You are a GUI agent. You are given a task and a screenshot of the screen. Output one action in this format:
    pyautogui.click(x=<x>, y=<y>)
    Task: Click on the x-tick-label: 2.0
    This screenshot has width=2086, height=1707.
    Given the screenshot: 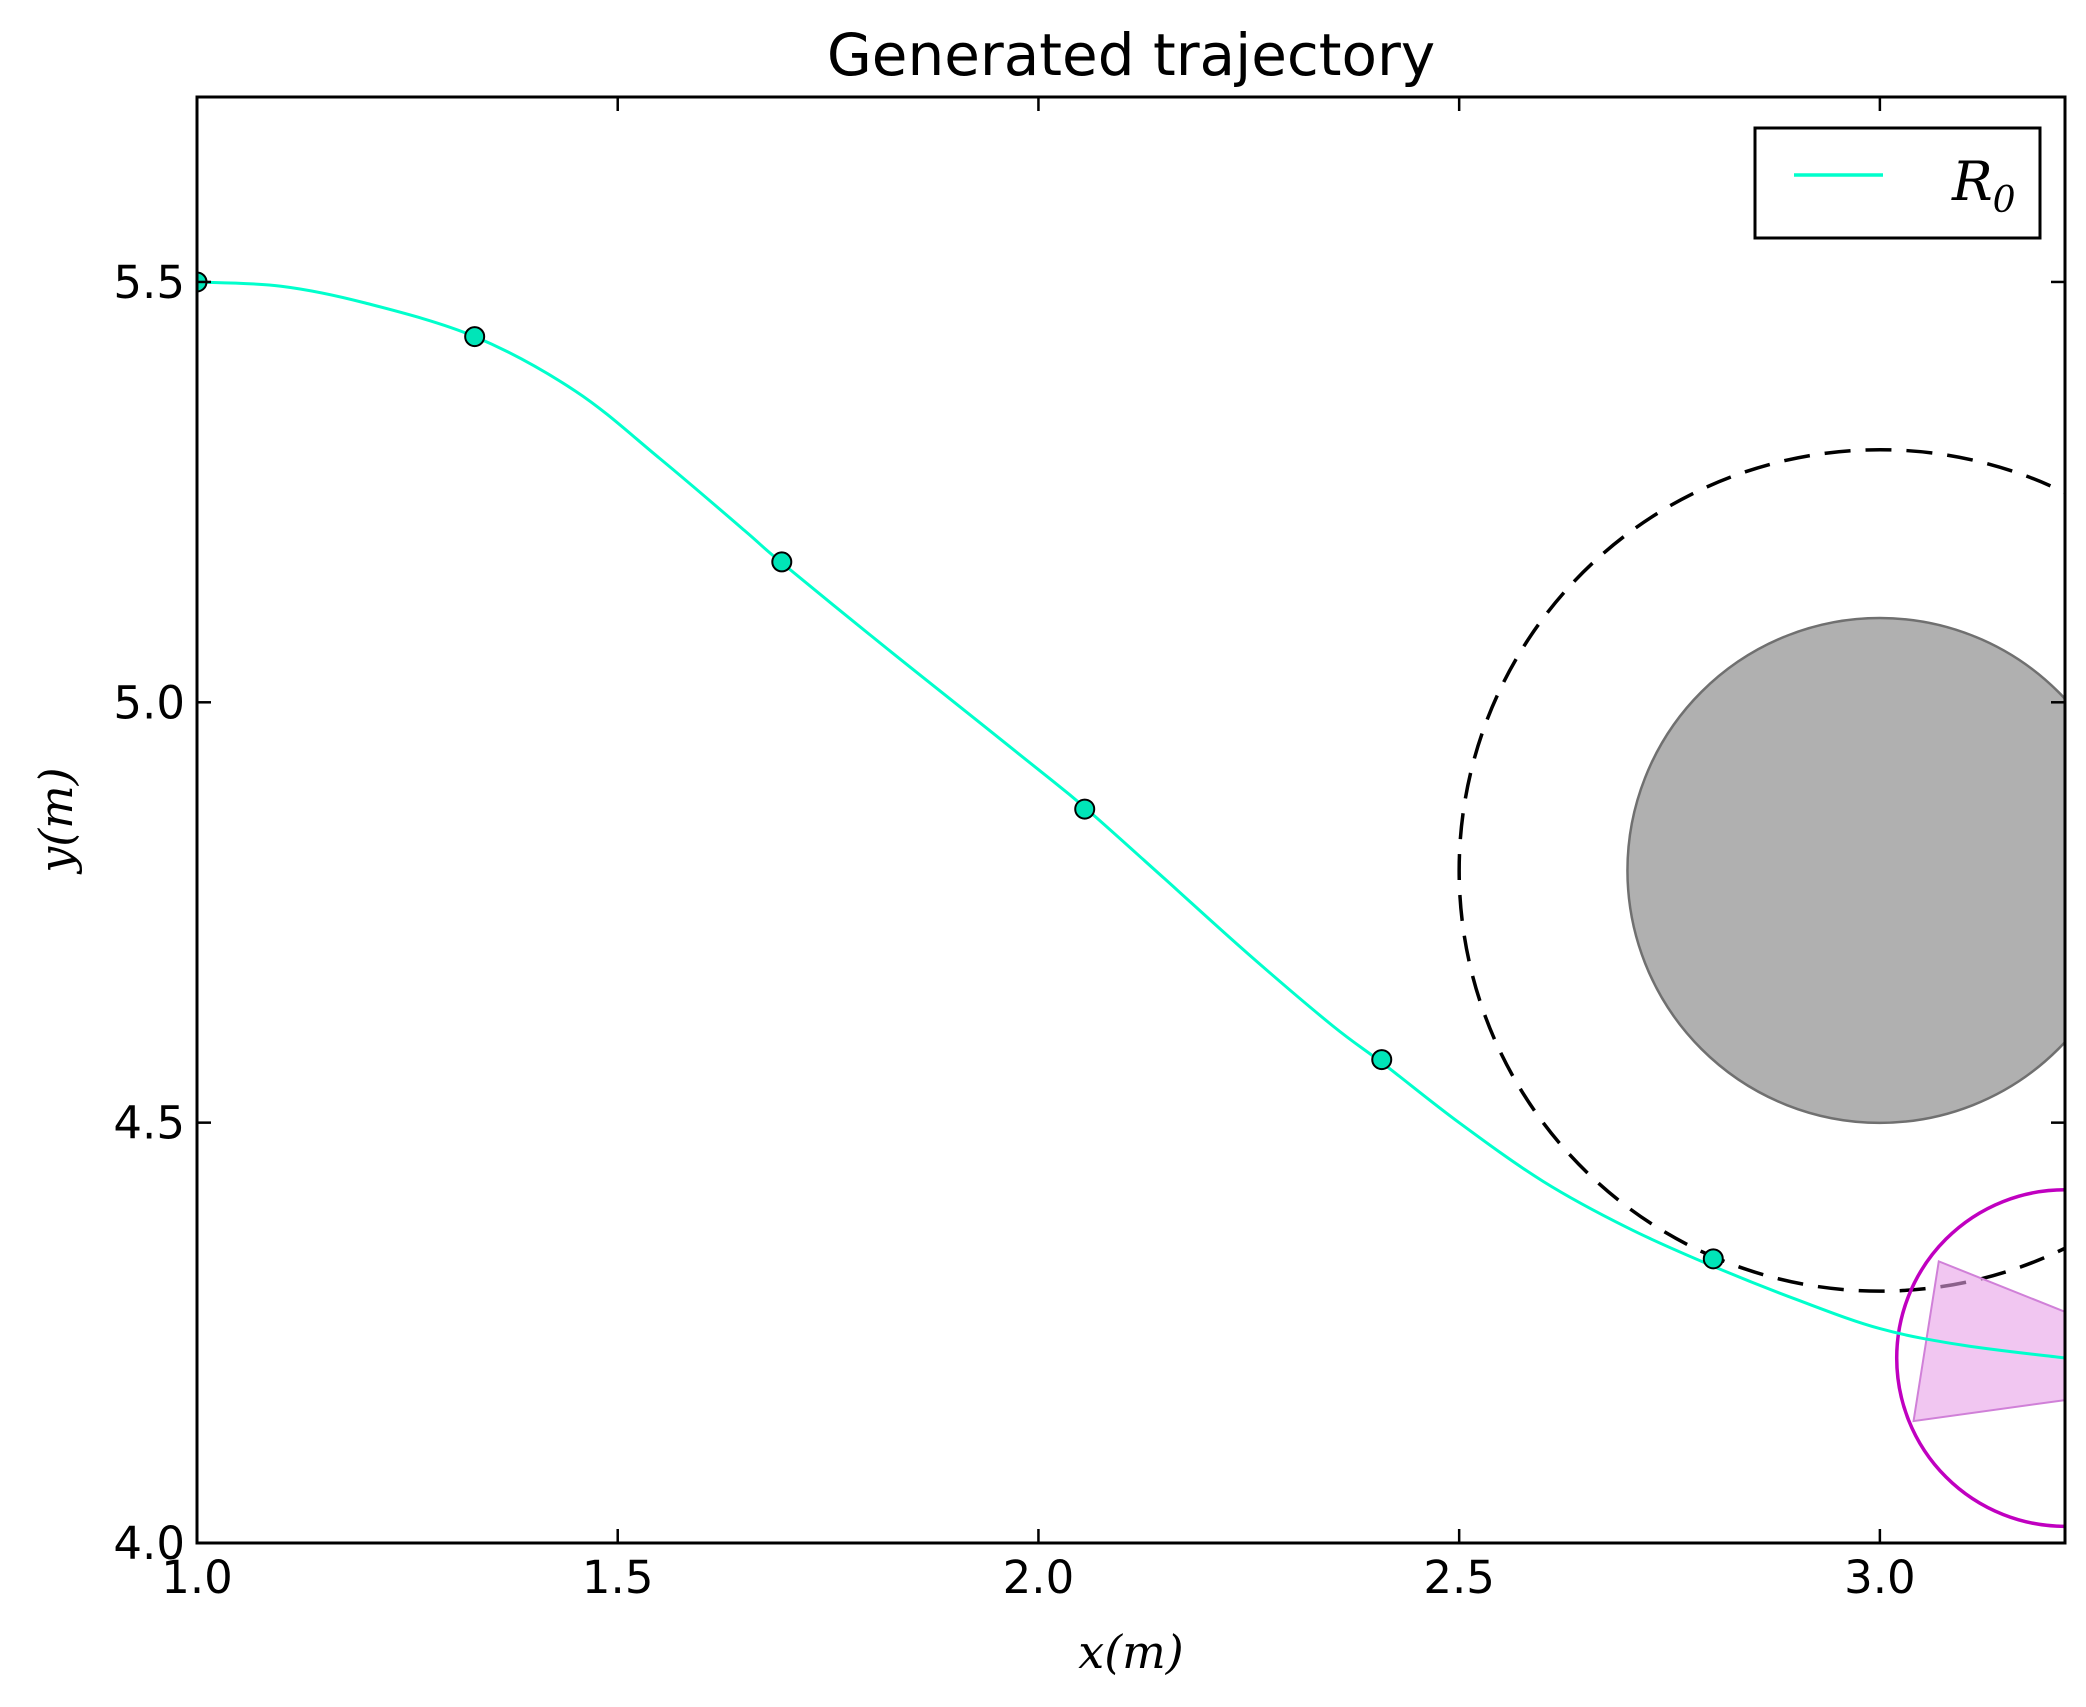 What is the action you would take?
    pyautogui.click(x=1039, y=1577)
    